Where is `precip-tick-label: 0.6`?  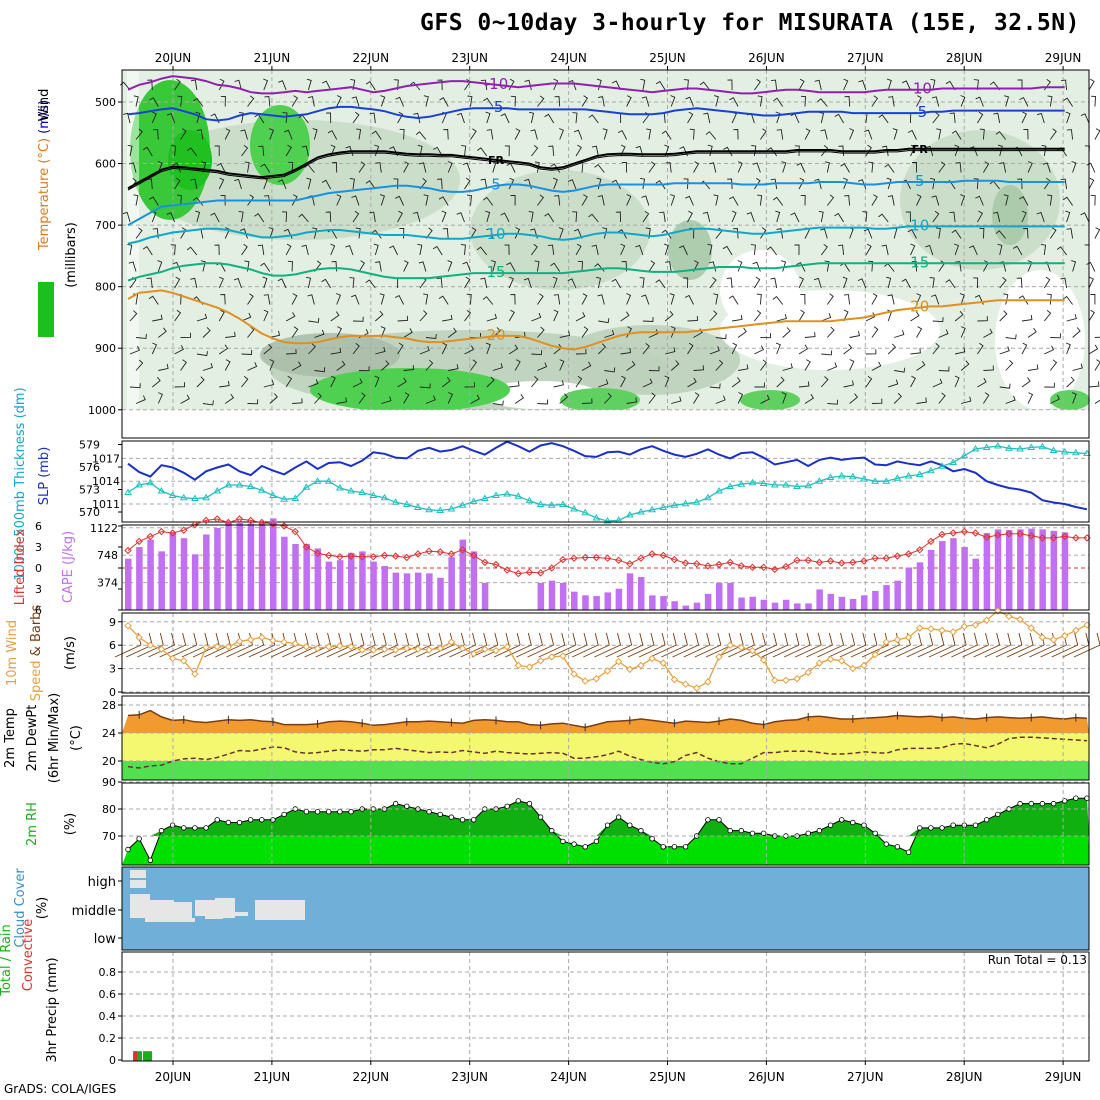
precip-tick-label: 0.6 is located at coordinates (108, 994).